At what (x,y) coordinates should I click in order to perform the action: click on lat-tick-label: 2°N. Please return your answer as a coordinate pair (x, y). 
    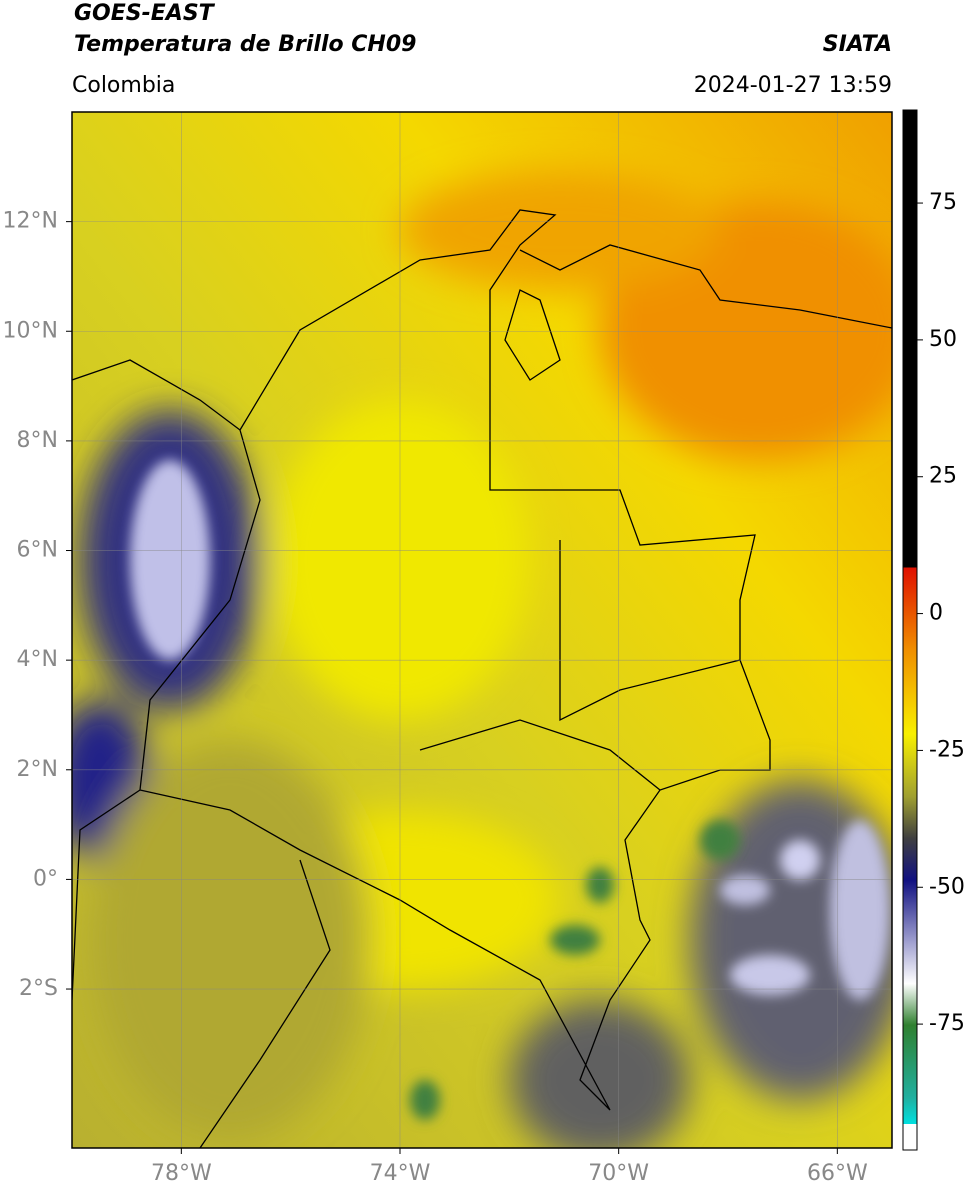
    Looking at the image, I should click on (37, 769).